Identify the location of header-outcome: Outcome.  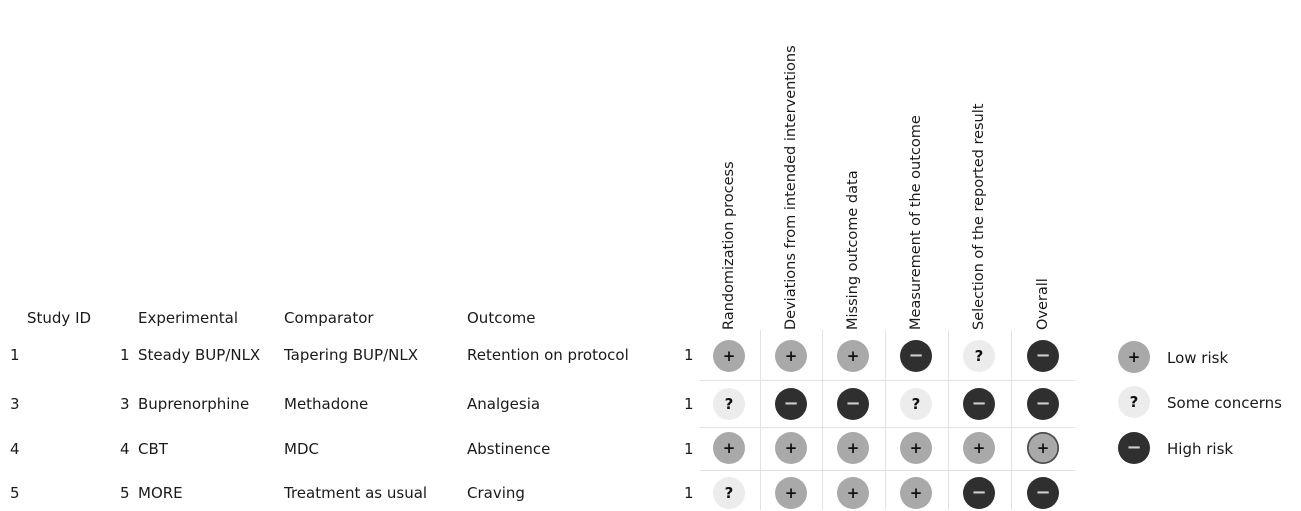
(501, 318).